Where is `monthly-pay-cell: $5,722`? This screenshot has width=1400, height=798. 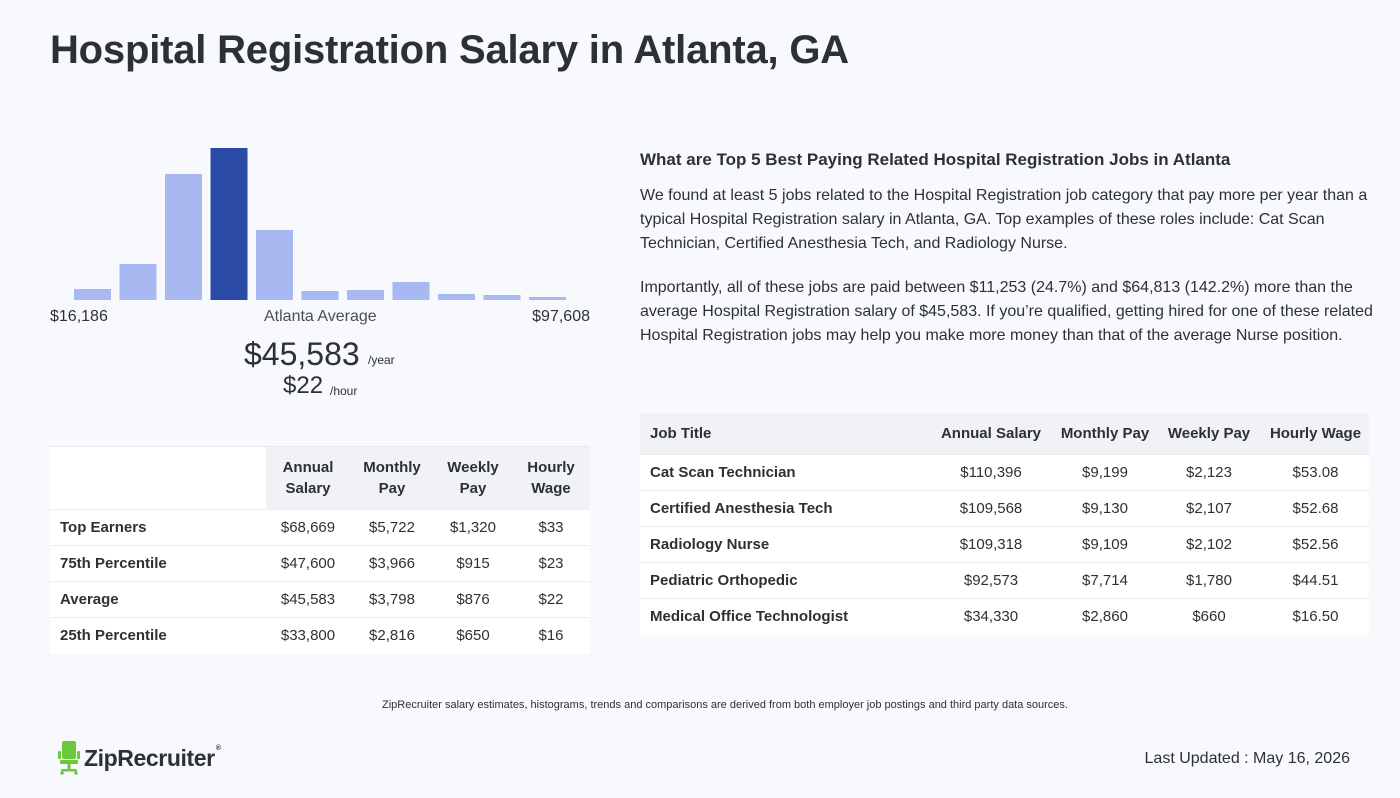 monthly-pay-cell: $5,722 is located at coordinates (392, 527).